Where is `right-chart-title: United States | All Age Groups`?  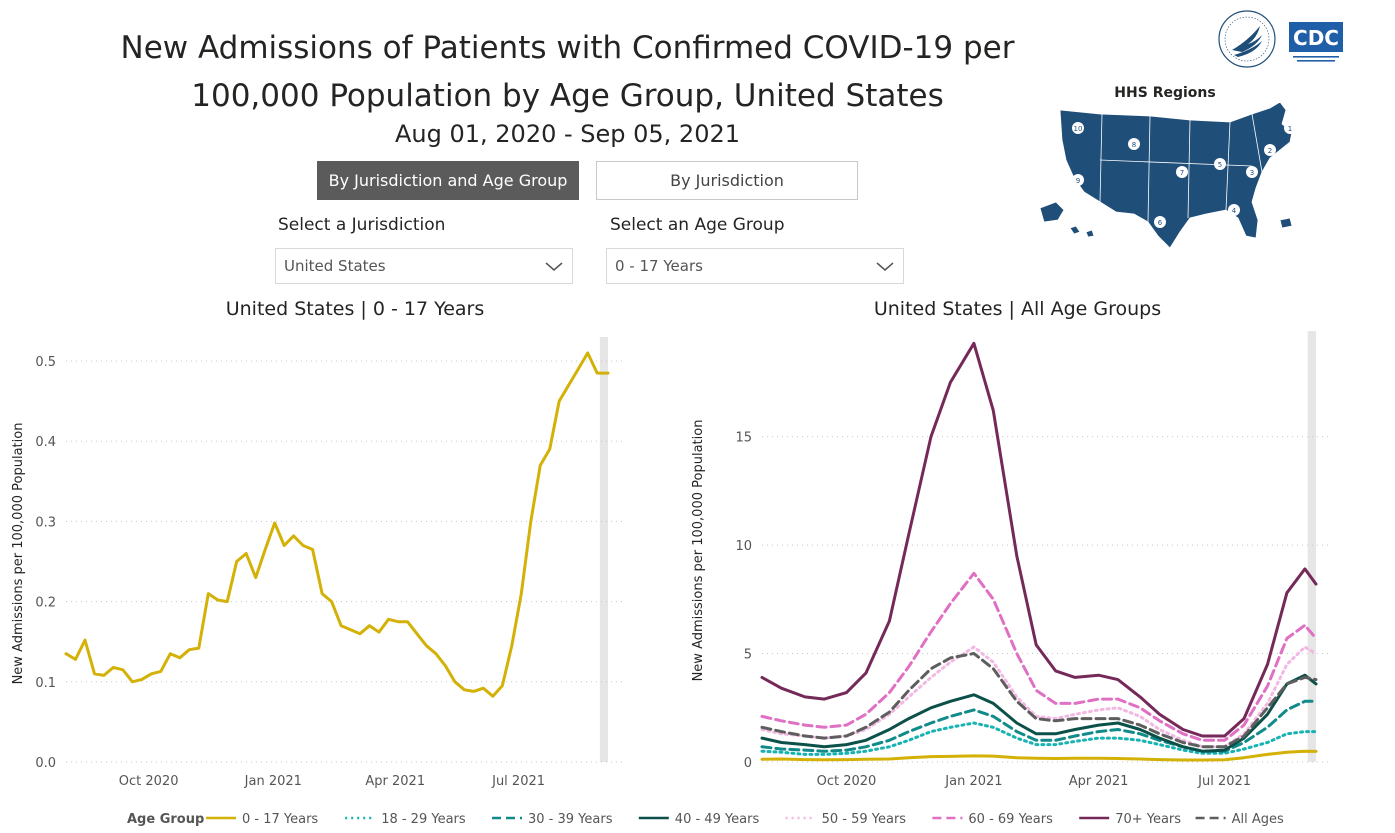
right-chart-title: United States | All Age Groups is located at coordinates (1017, 309).